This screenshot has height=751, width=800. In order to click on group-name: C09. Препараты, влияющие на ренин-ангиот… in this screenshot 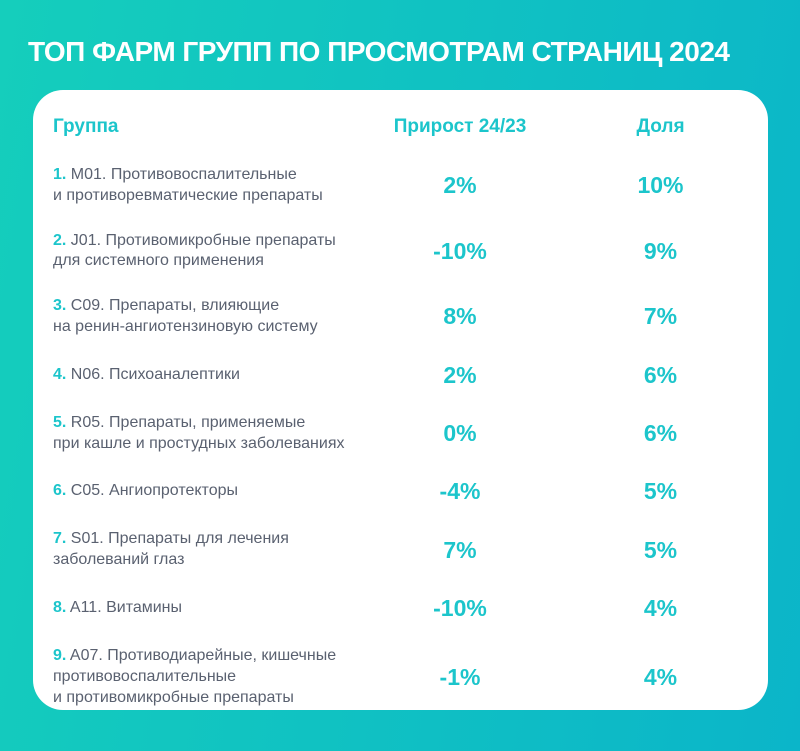, I will do `click(185, 316)`.